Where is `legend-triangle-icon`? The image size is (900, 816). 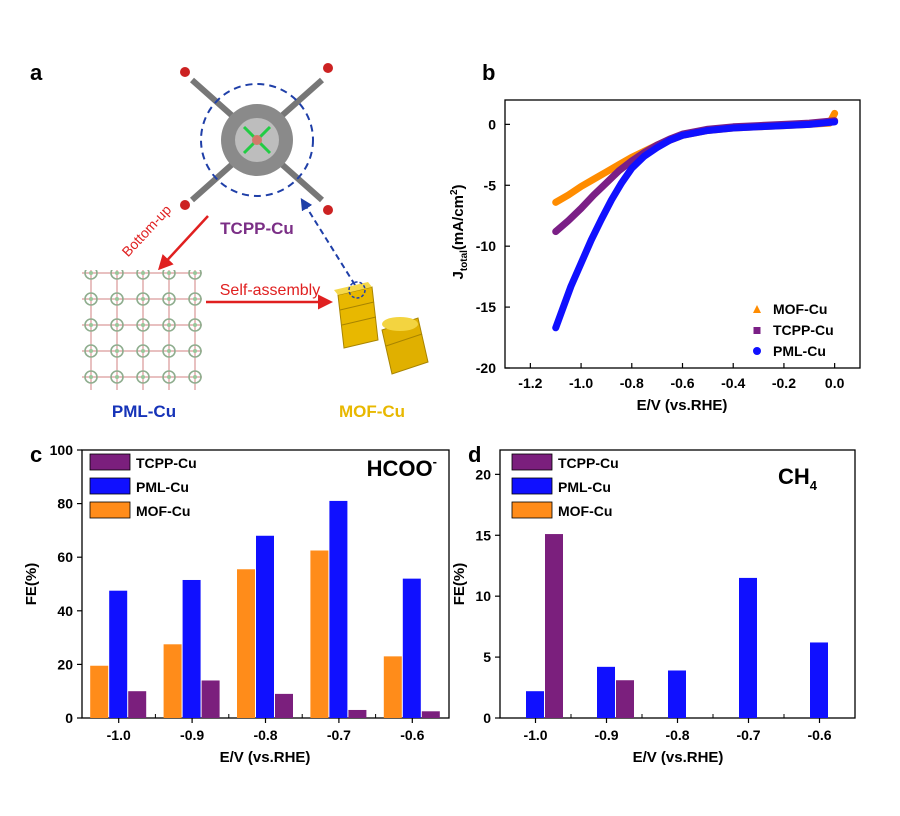
legend-triangle-icon is located at coordinates (757, 309).